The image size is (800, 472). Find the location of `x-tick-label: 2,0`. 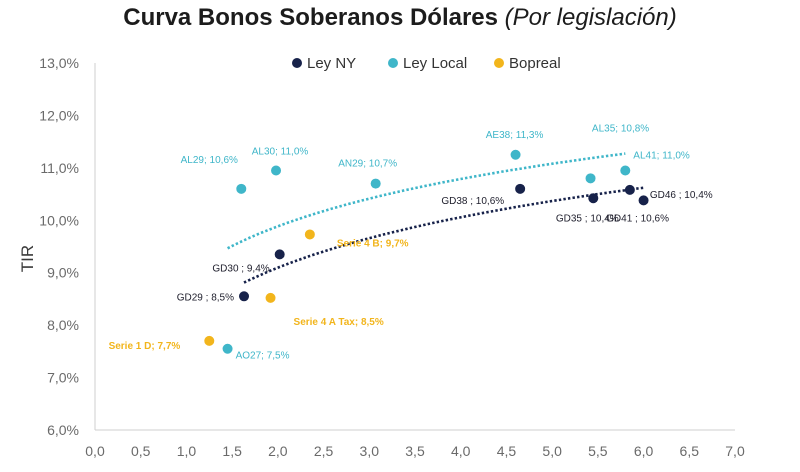

x-tick-label: 2,0 is located at coordinates (278, 451).